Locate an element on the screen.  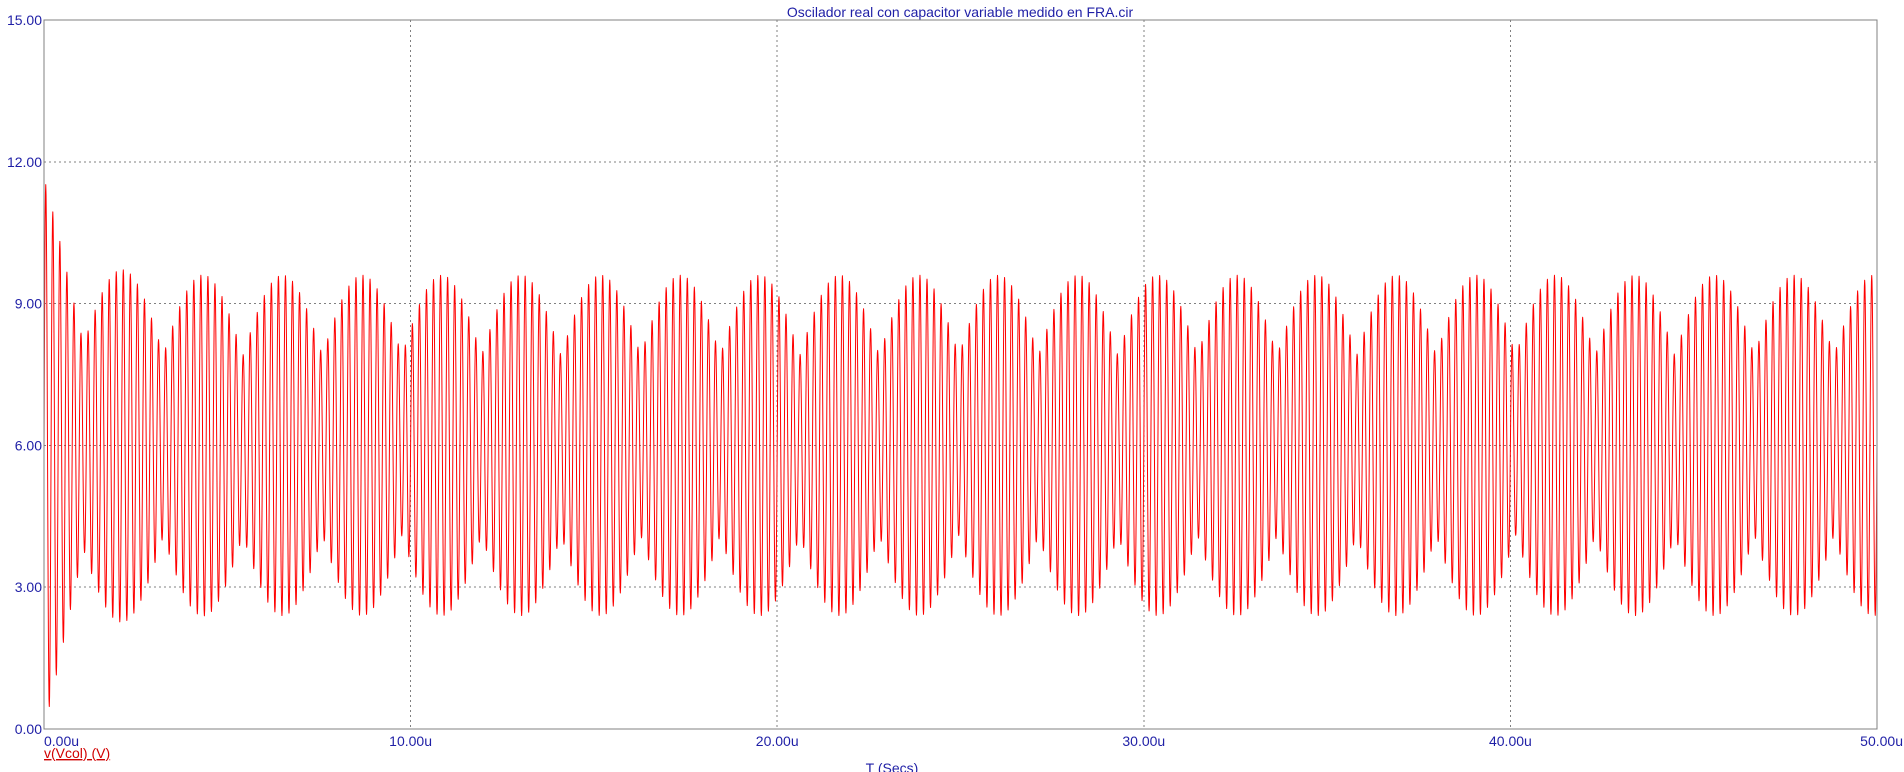
x-tick-label: 30.00u is located at coordinates (1143, 741).